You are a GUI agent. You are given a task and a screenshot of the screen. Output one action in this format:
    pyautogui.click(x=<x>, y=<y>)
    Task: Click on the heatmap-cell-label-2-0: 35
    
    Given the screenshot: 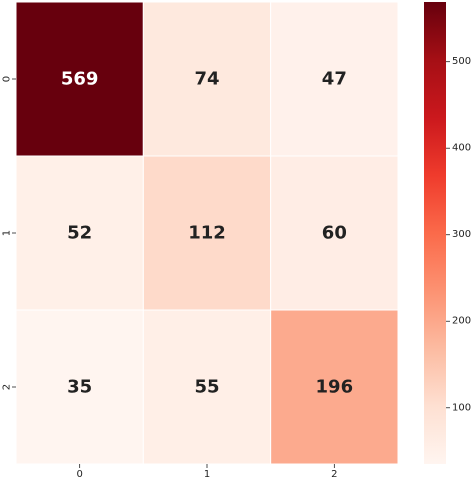 What is the action you would take?
    pyautogui.click(x=79, y=387)
    